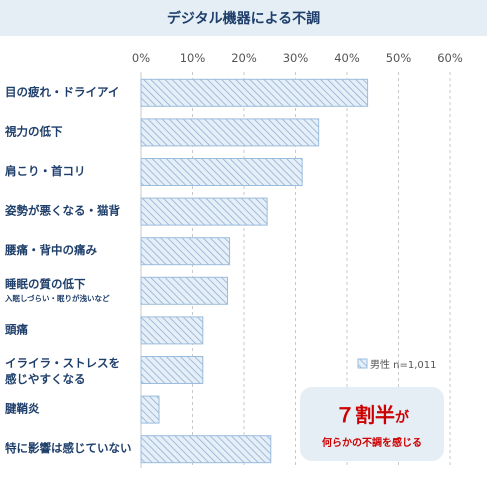 The height and width of the screenshot is (491, 487). I want to click on callout-suffix: が, so click(402, 418).